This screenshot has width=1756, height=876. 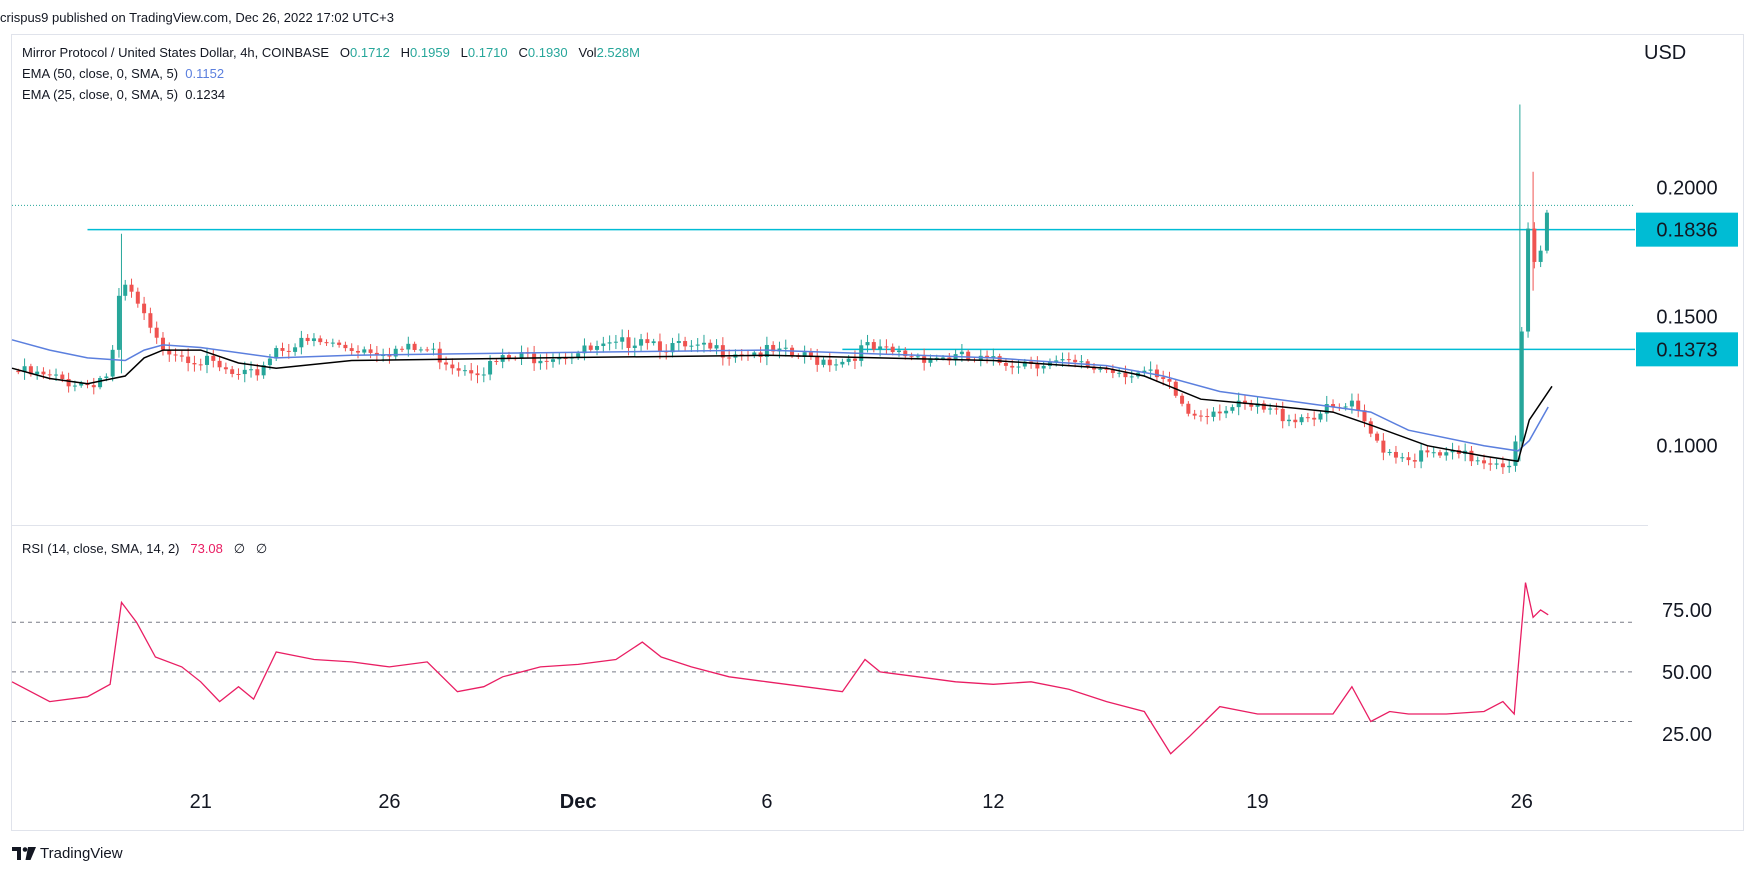 What do you see at coordinates (123, 94) in the screenshot?
I see `ema25-legend: EMA (25, close, 0, SMA, 5) 0.1234` at bounding box center [123, 94].